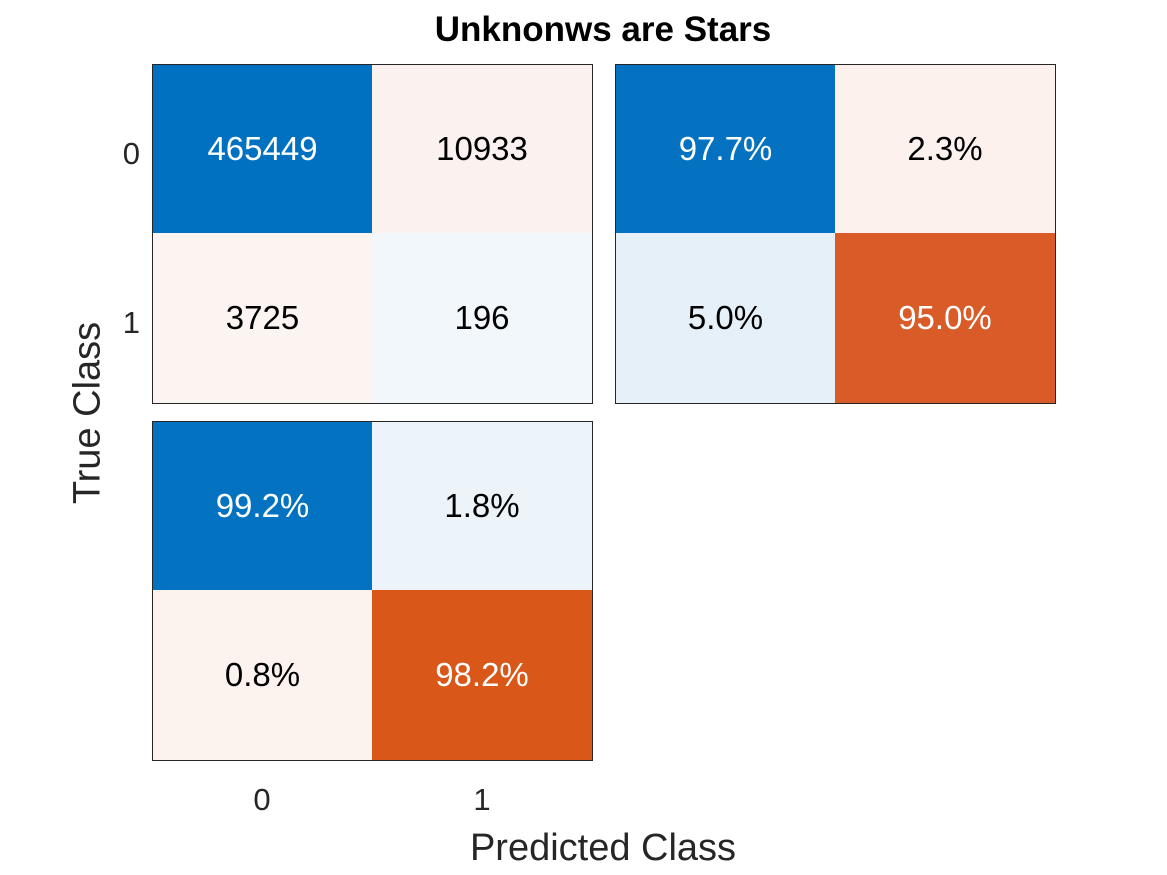  I want to click on heatmap-cell-row_normalized-r0-c1: 2.3%, so click(945, 149).